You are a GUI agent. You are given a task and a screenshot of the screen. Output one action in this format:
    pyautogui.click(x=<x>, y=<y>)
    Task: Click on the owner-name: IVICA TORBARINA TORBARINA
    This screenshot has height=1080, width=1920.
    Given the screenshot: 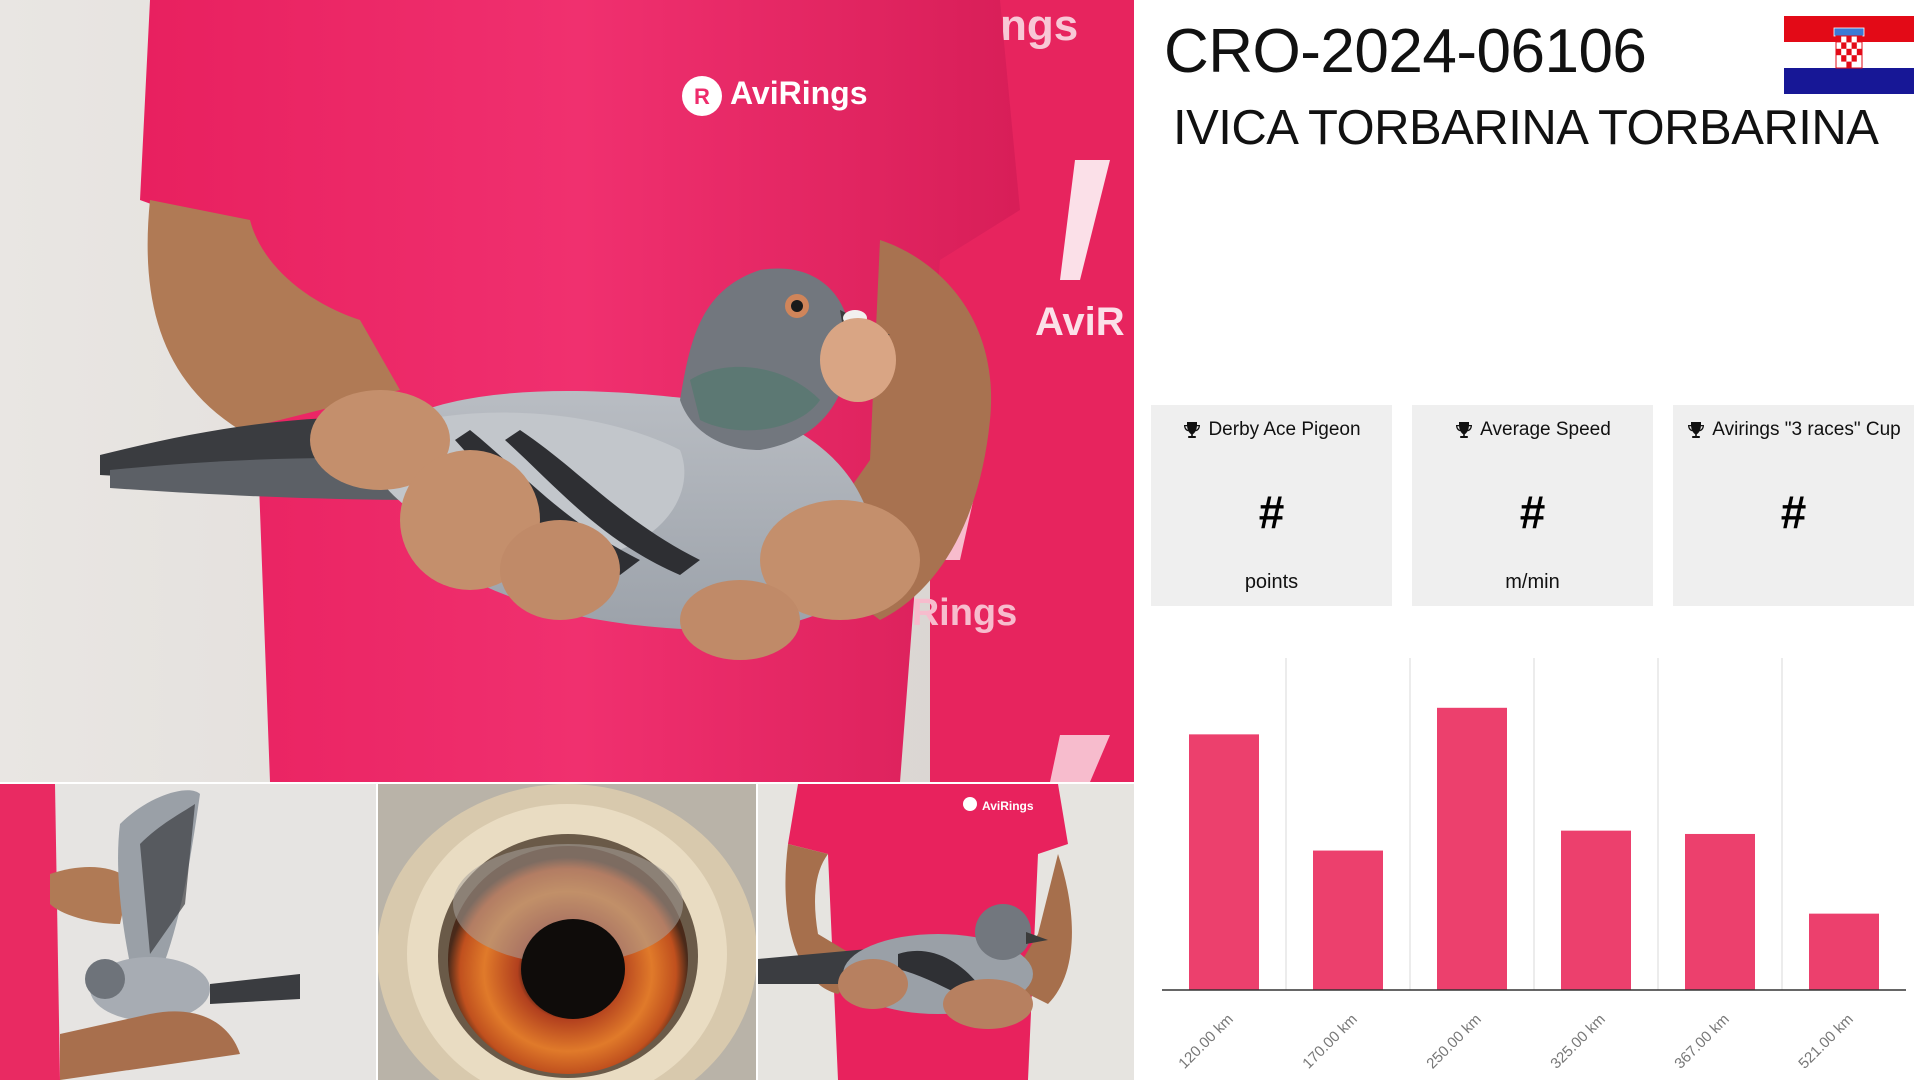 What is the action you would take?
    pyautogui.click(x=1526, y=128)
    